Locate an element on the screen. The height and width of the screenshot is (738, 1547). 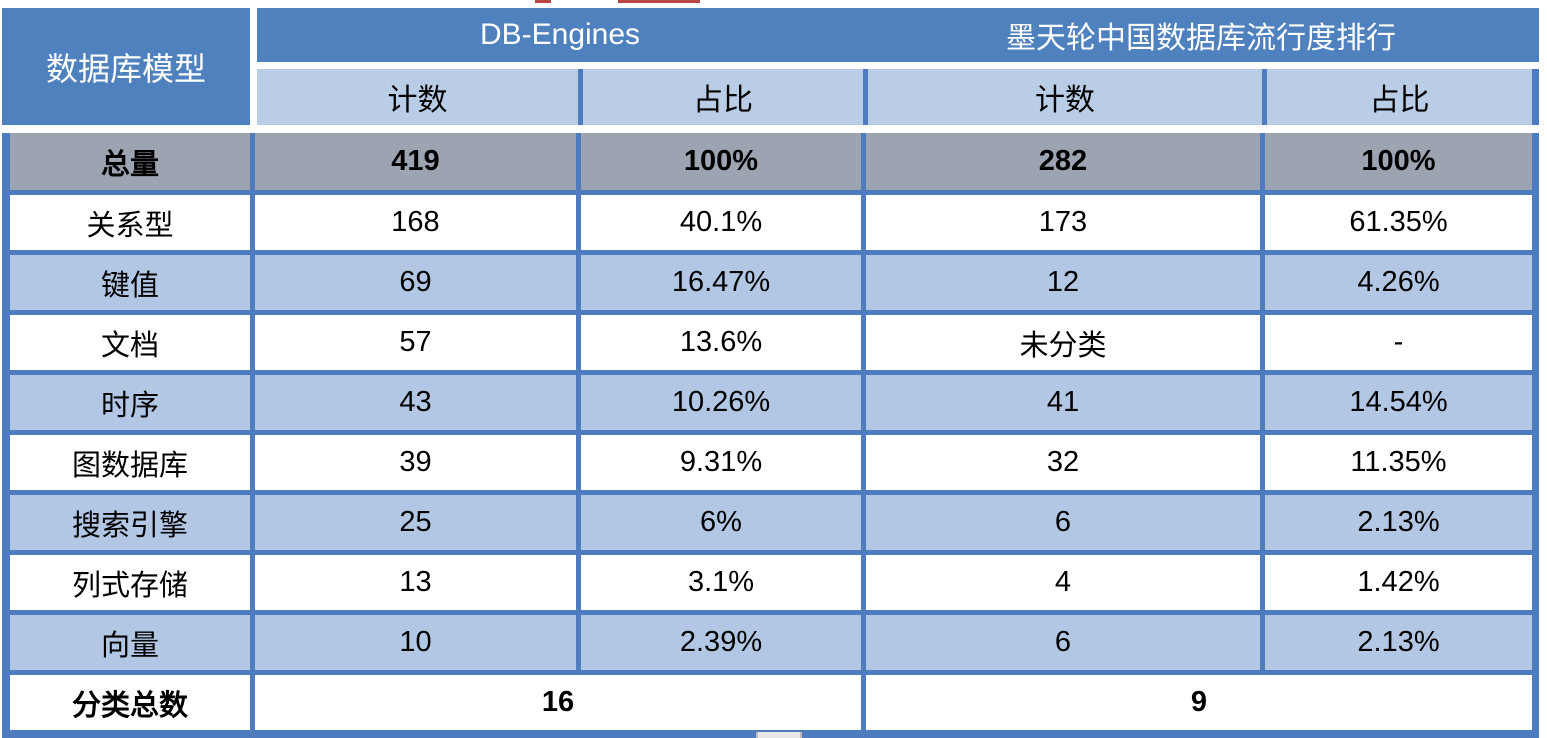
table-row: 列式存储 13 3.1% 4 1.42% is located at coordinates (770, 580).